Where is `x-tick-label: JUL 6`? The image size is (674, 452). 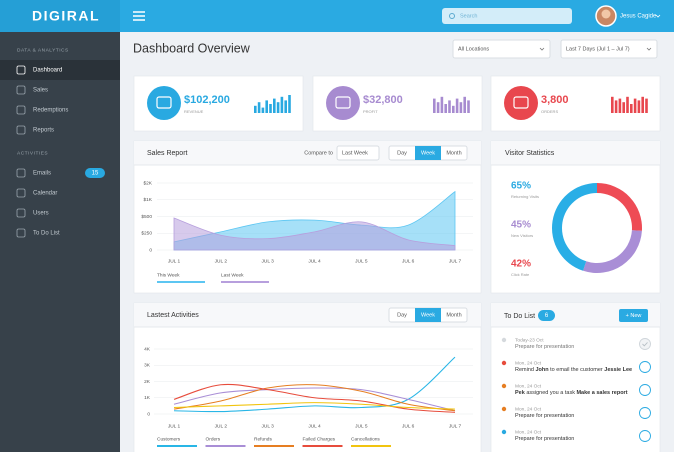
x-tick-label: JUL 6 is located at coordinates (408, 426).